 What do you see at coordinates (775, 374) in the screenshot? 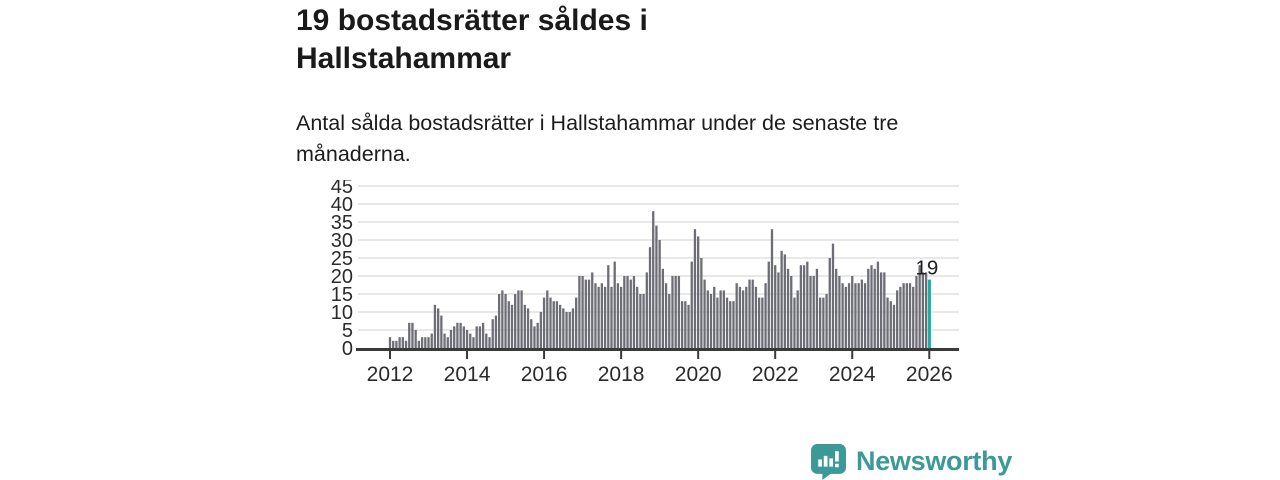
I see `x-axis-tick-label: 2022` at bounding box center [775, 374].